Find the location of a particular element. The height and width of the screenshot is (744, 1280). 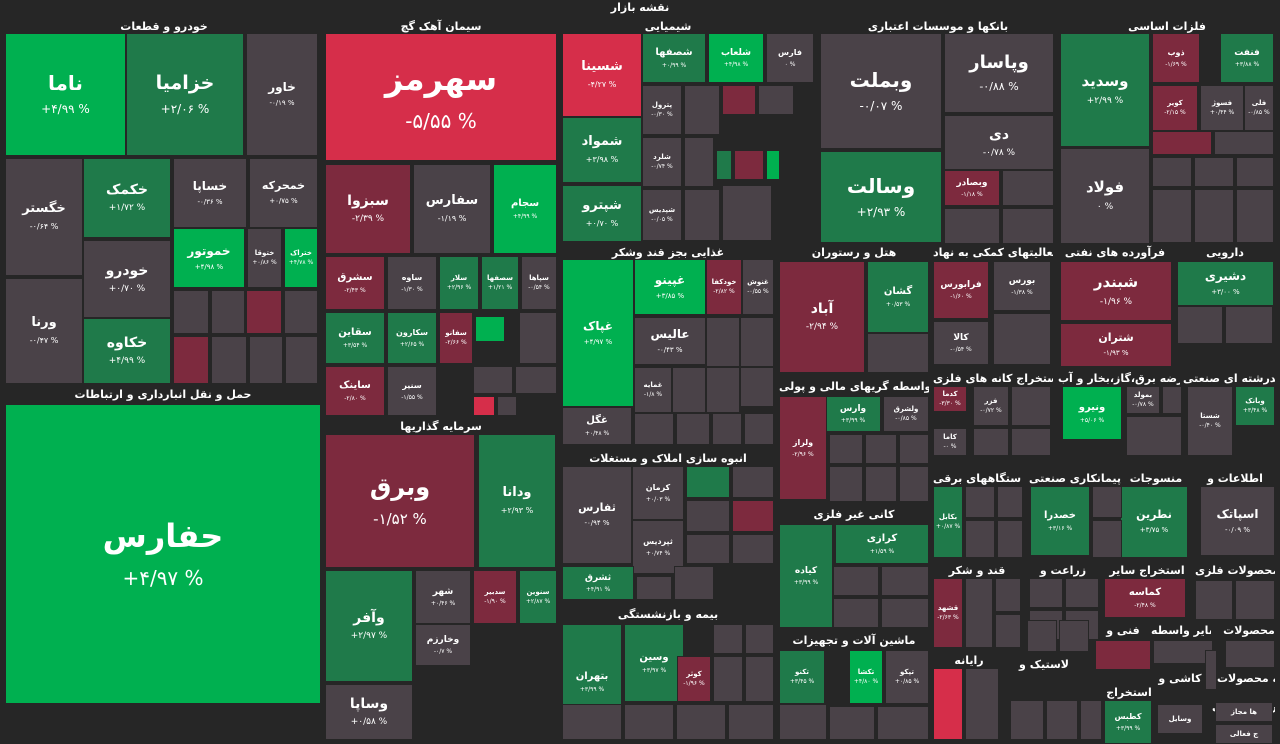

stock-tile: فارس ۰ % is located at coordinates (790, 58).